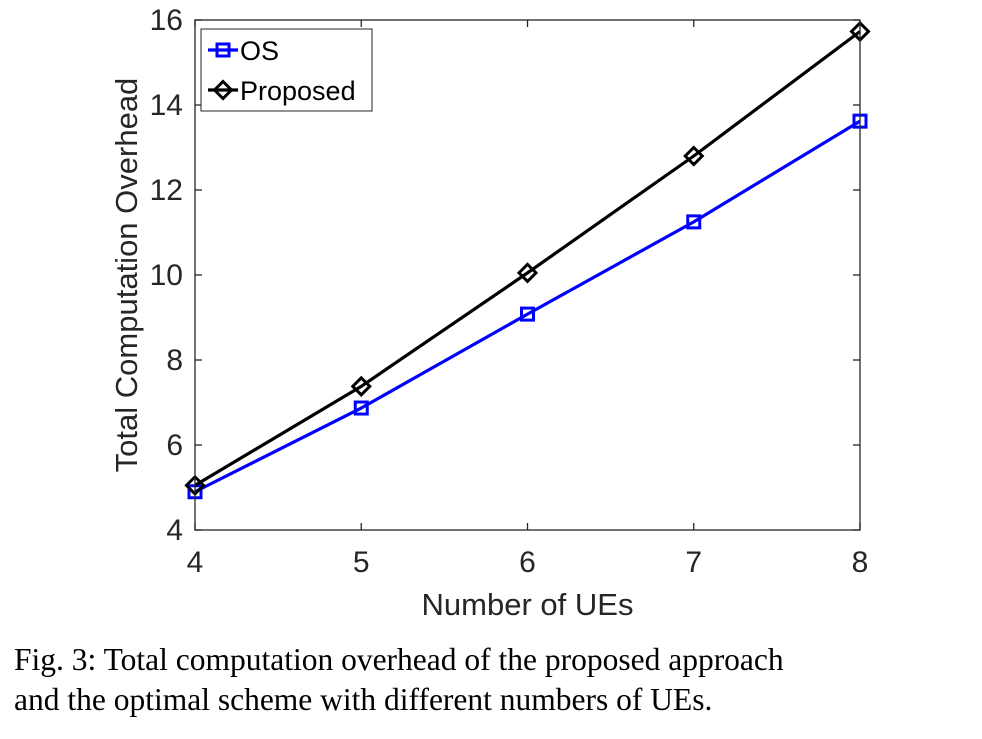  I want to click on legend-marker-proposed, so click(223, 90).